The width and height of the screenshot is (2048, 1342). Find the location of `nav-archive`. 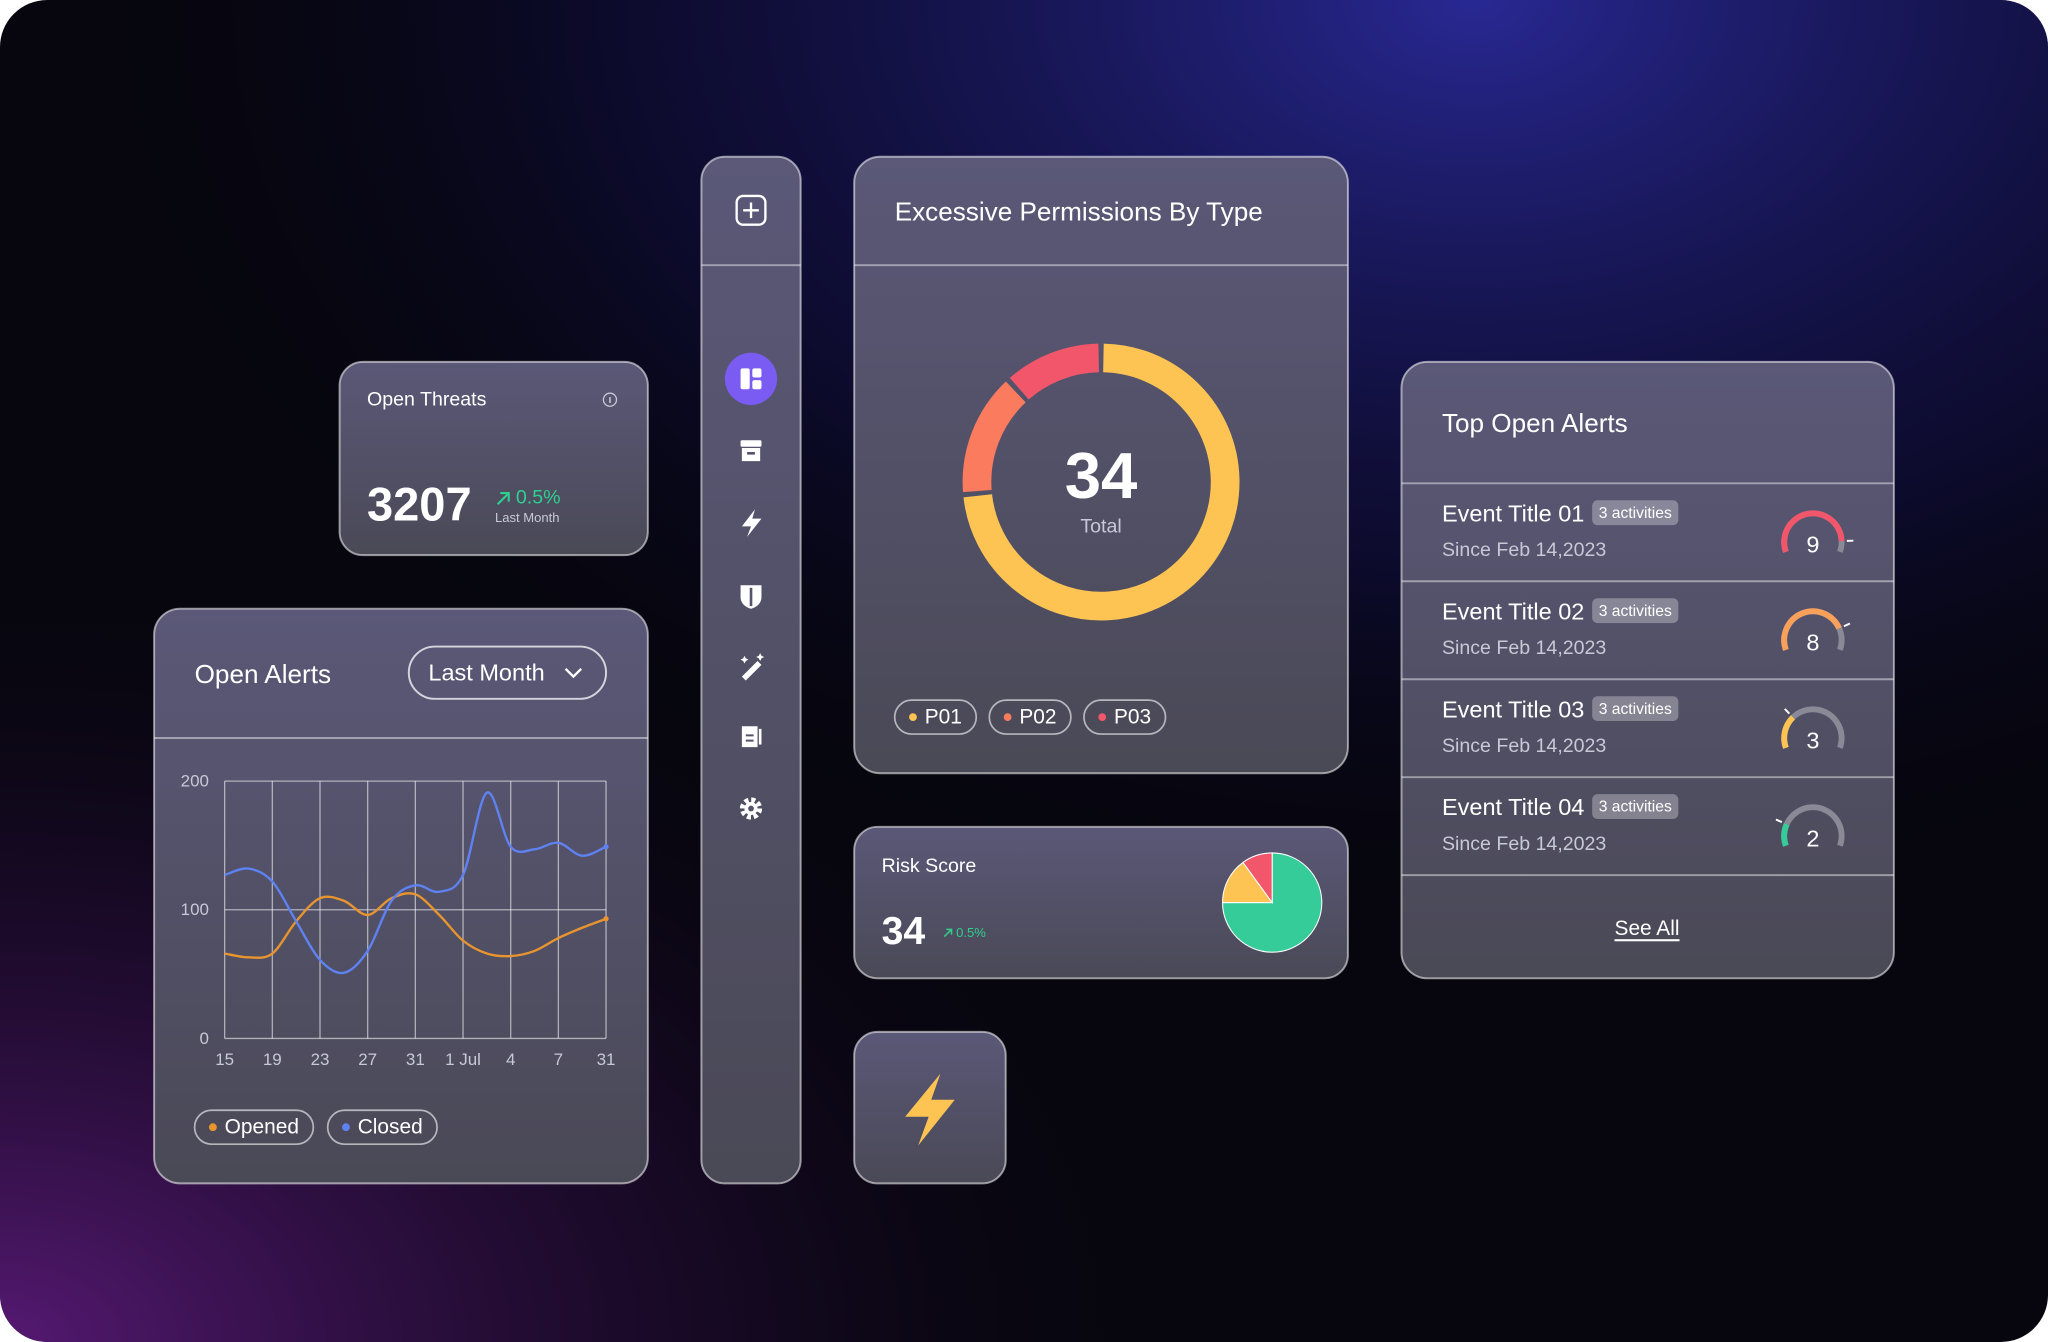

nav-archive is located at coordinates (751, 451).